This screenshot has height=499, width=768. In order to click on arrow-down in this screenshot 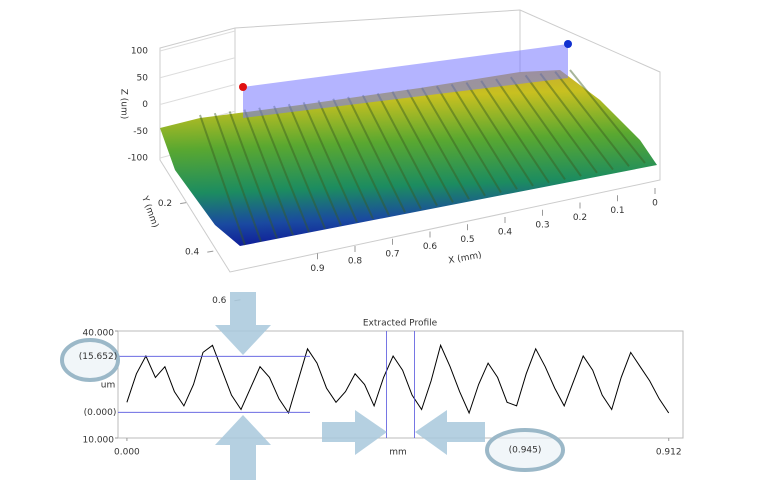, I will do `click(243, 323)`.